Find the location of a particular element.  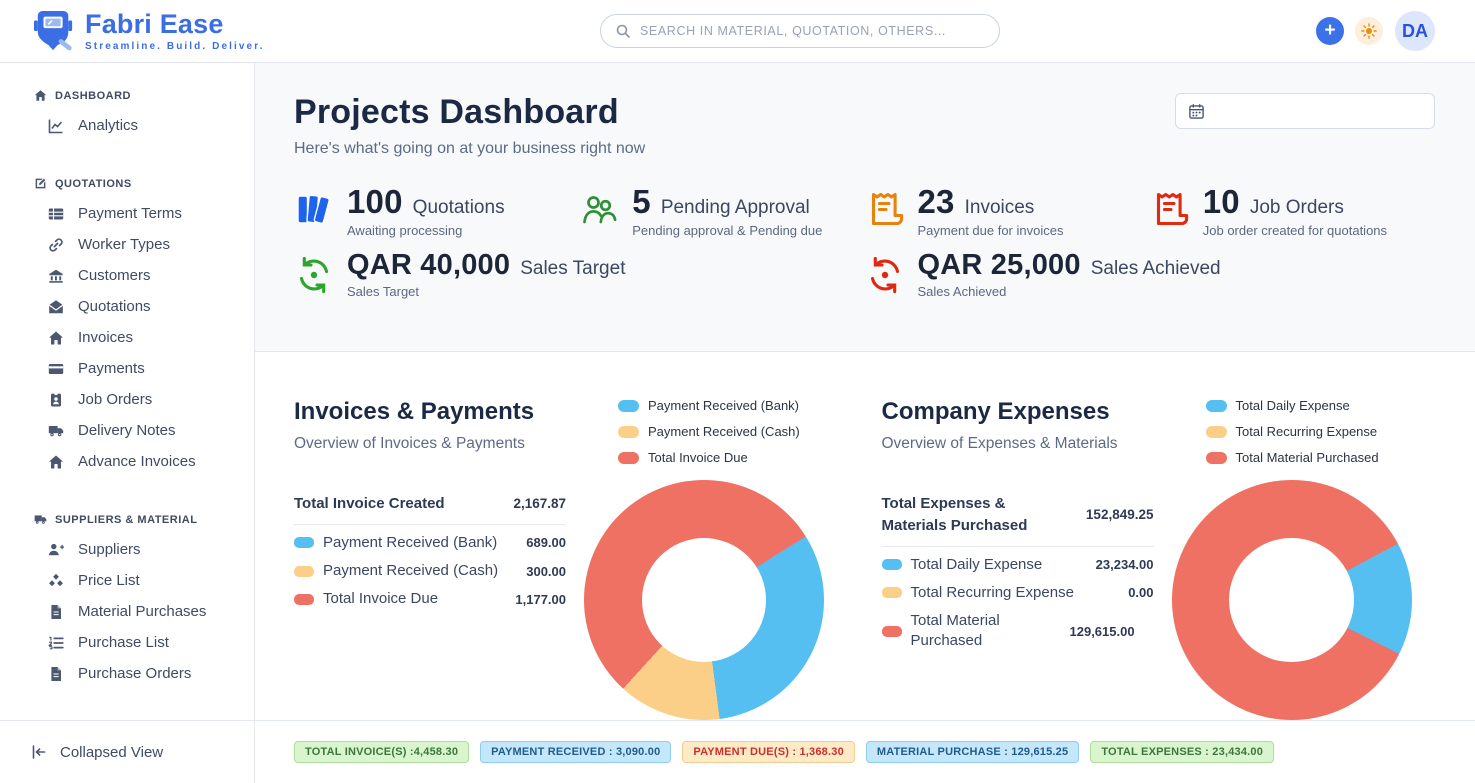

sidebar-section-quotations: QUOTATIONS is located at coordinates (127, 183).